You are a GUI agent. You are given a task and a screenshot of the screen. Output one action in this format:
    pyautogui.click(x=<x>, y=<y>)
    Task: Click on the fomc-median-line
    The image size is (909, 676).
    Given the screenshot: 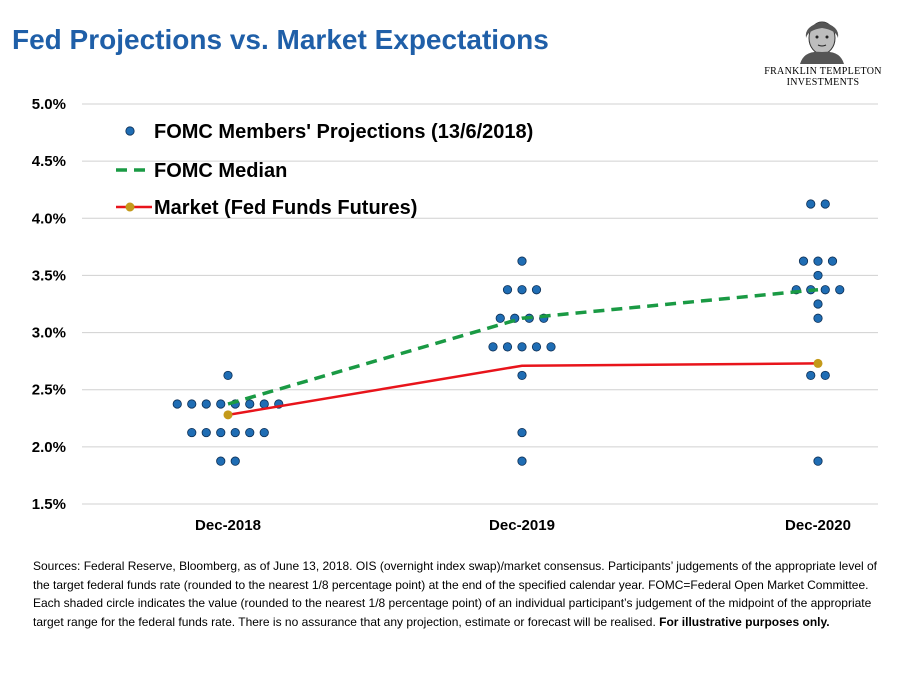 What is the action you would take?
    pyautogui.click(x=523, y=346)
    